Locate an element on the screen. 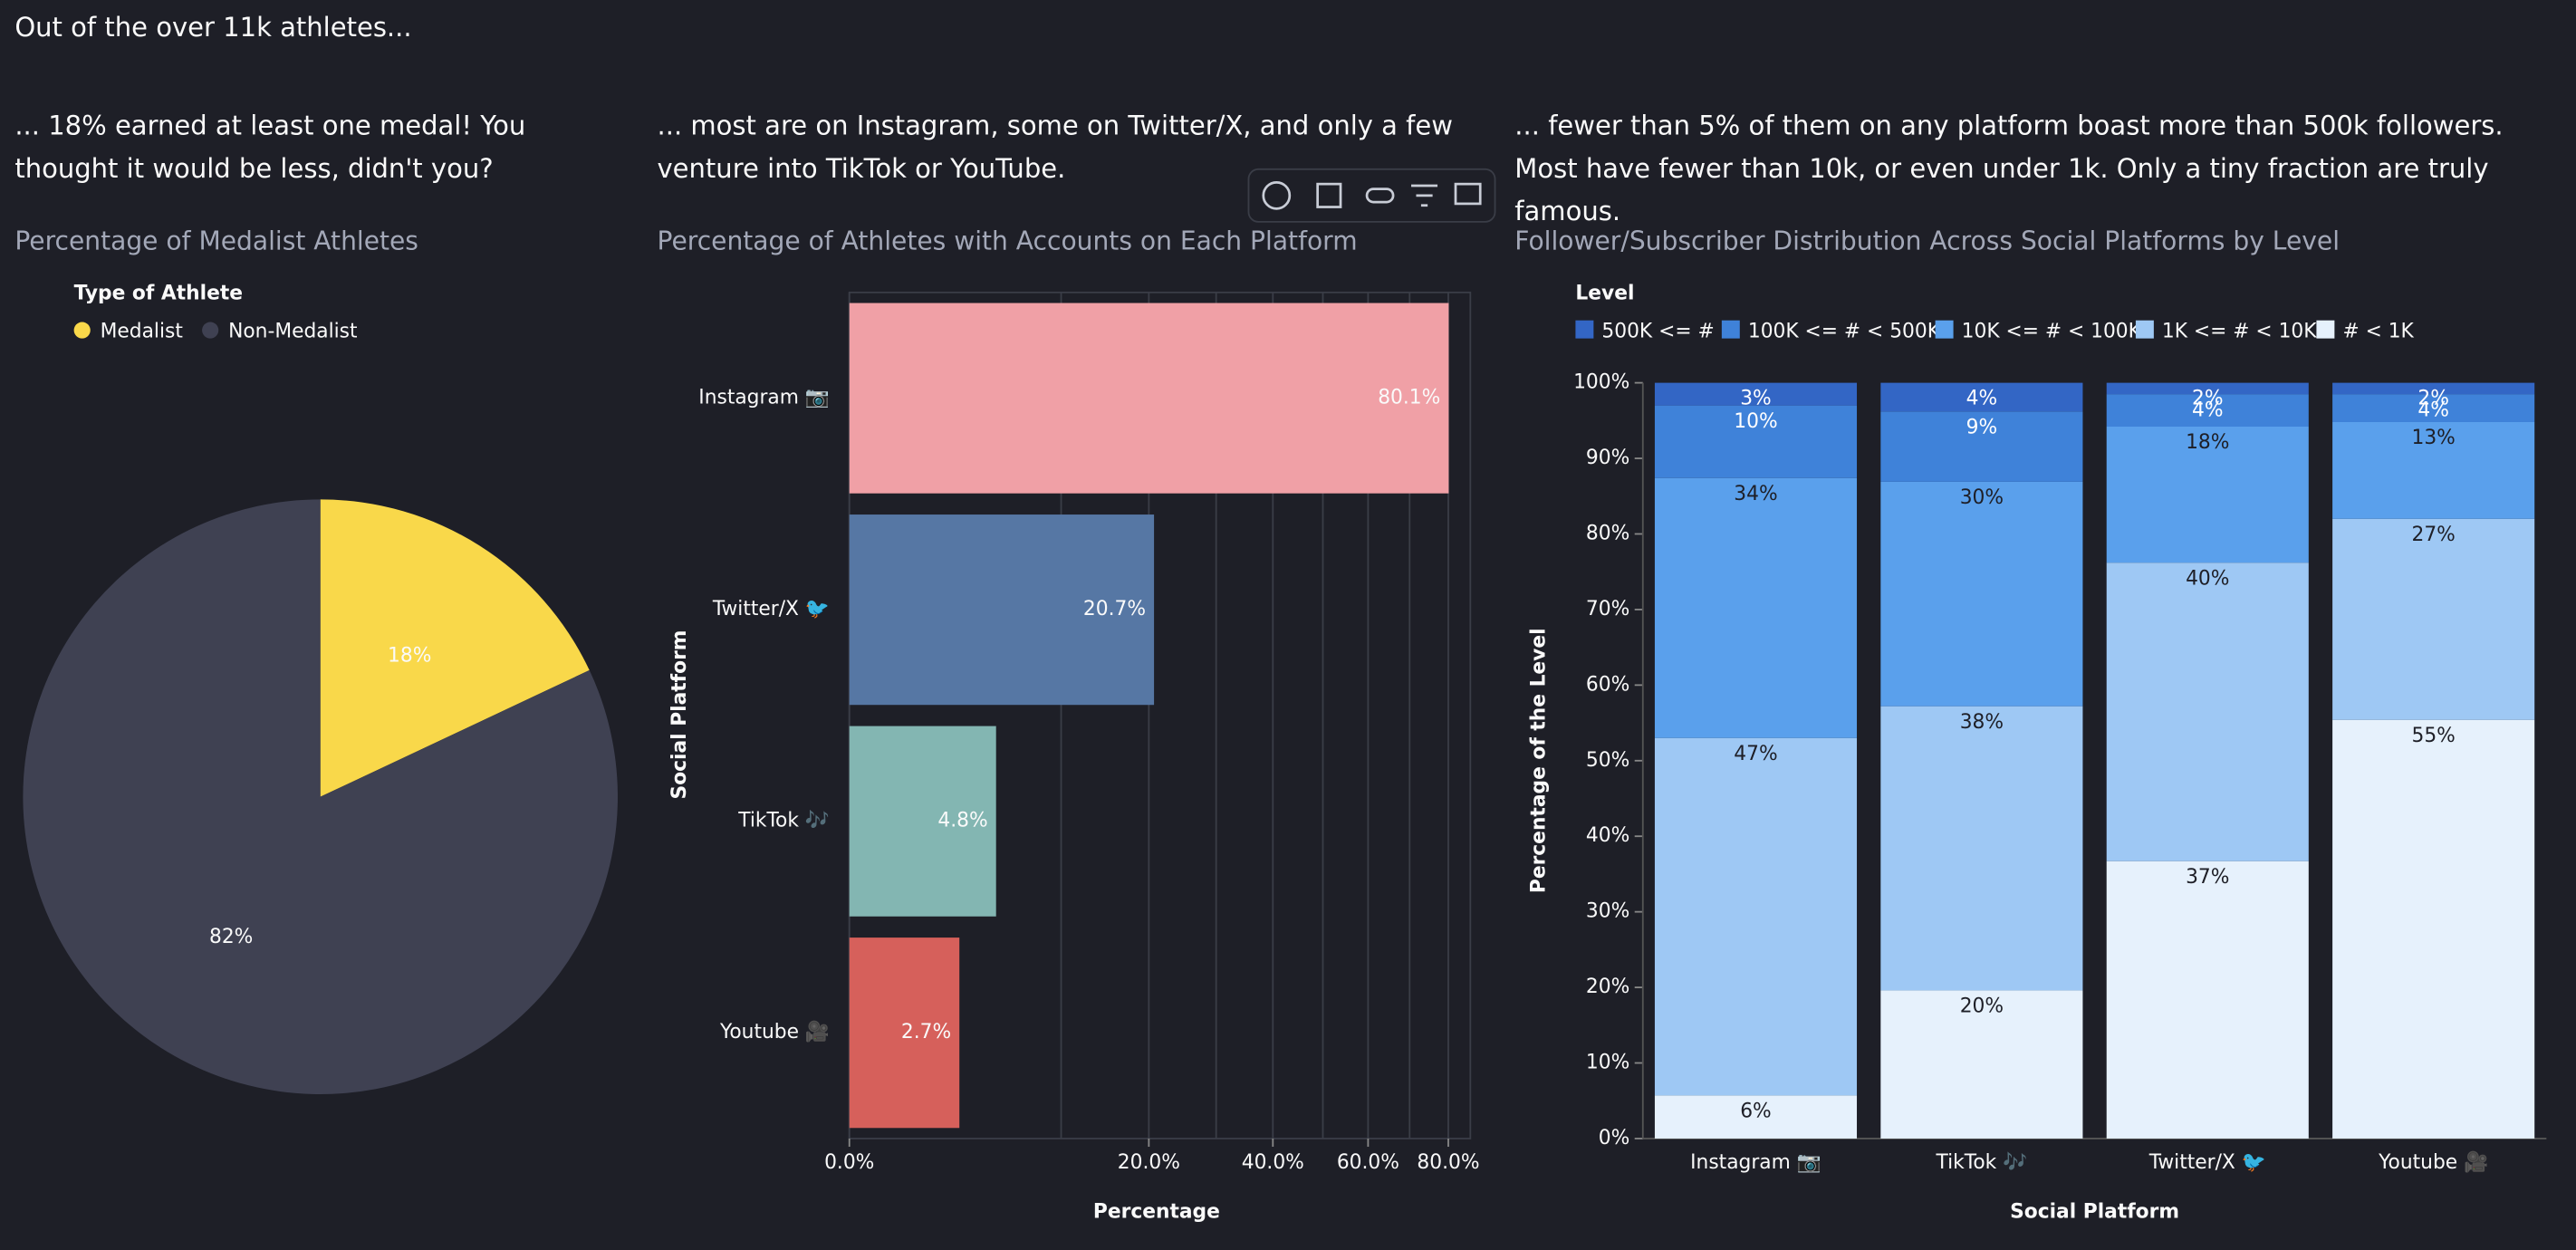 The image size is (2576, 1250). y-axis-title: Percentage of the Level is located at coordinates (1539, 761).